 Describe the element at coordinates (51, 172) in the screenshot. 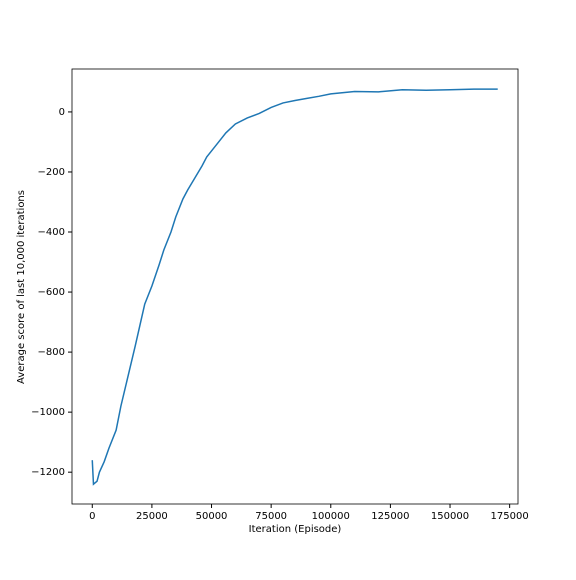

I see `y-tick-label: −200` at that location.